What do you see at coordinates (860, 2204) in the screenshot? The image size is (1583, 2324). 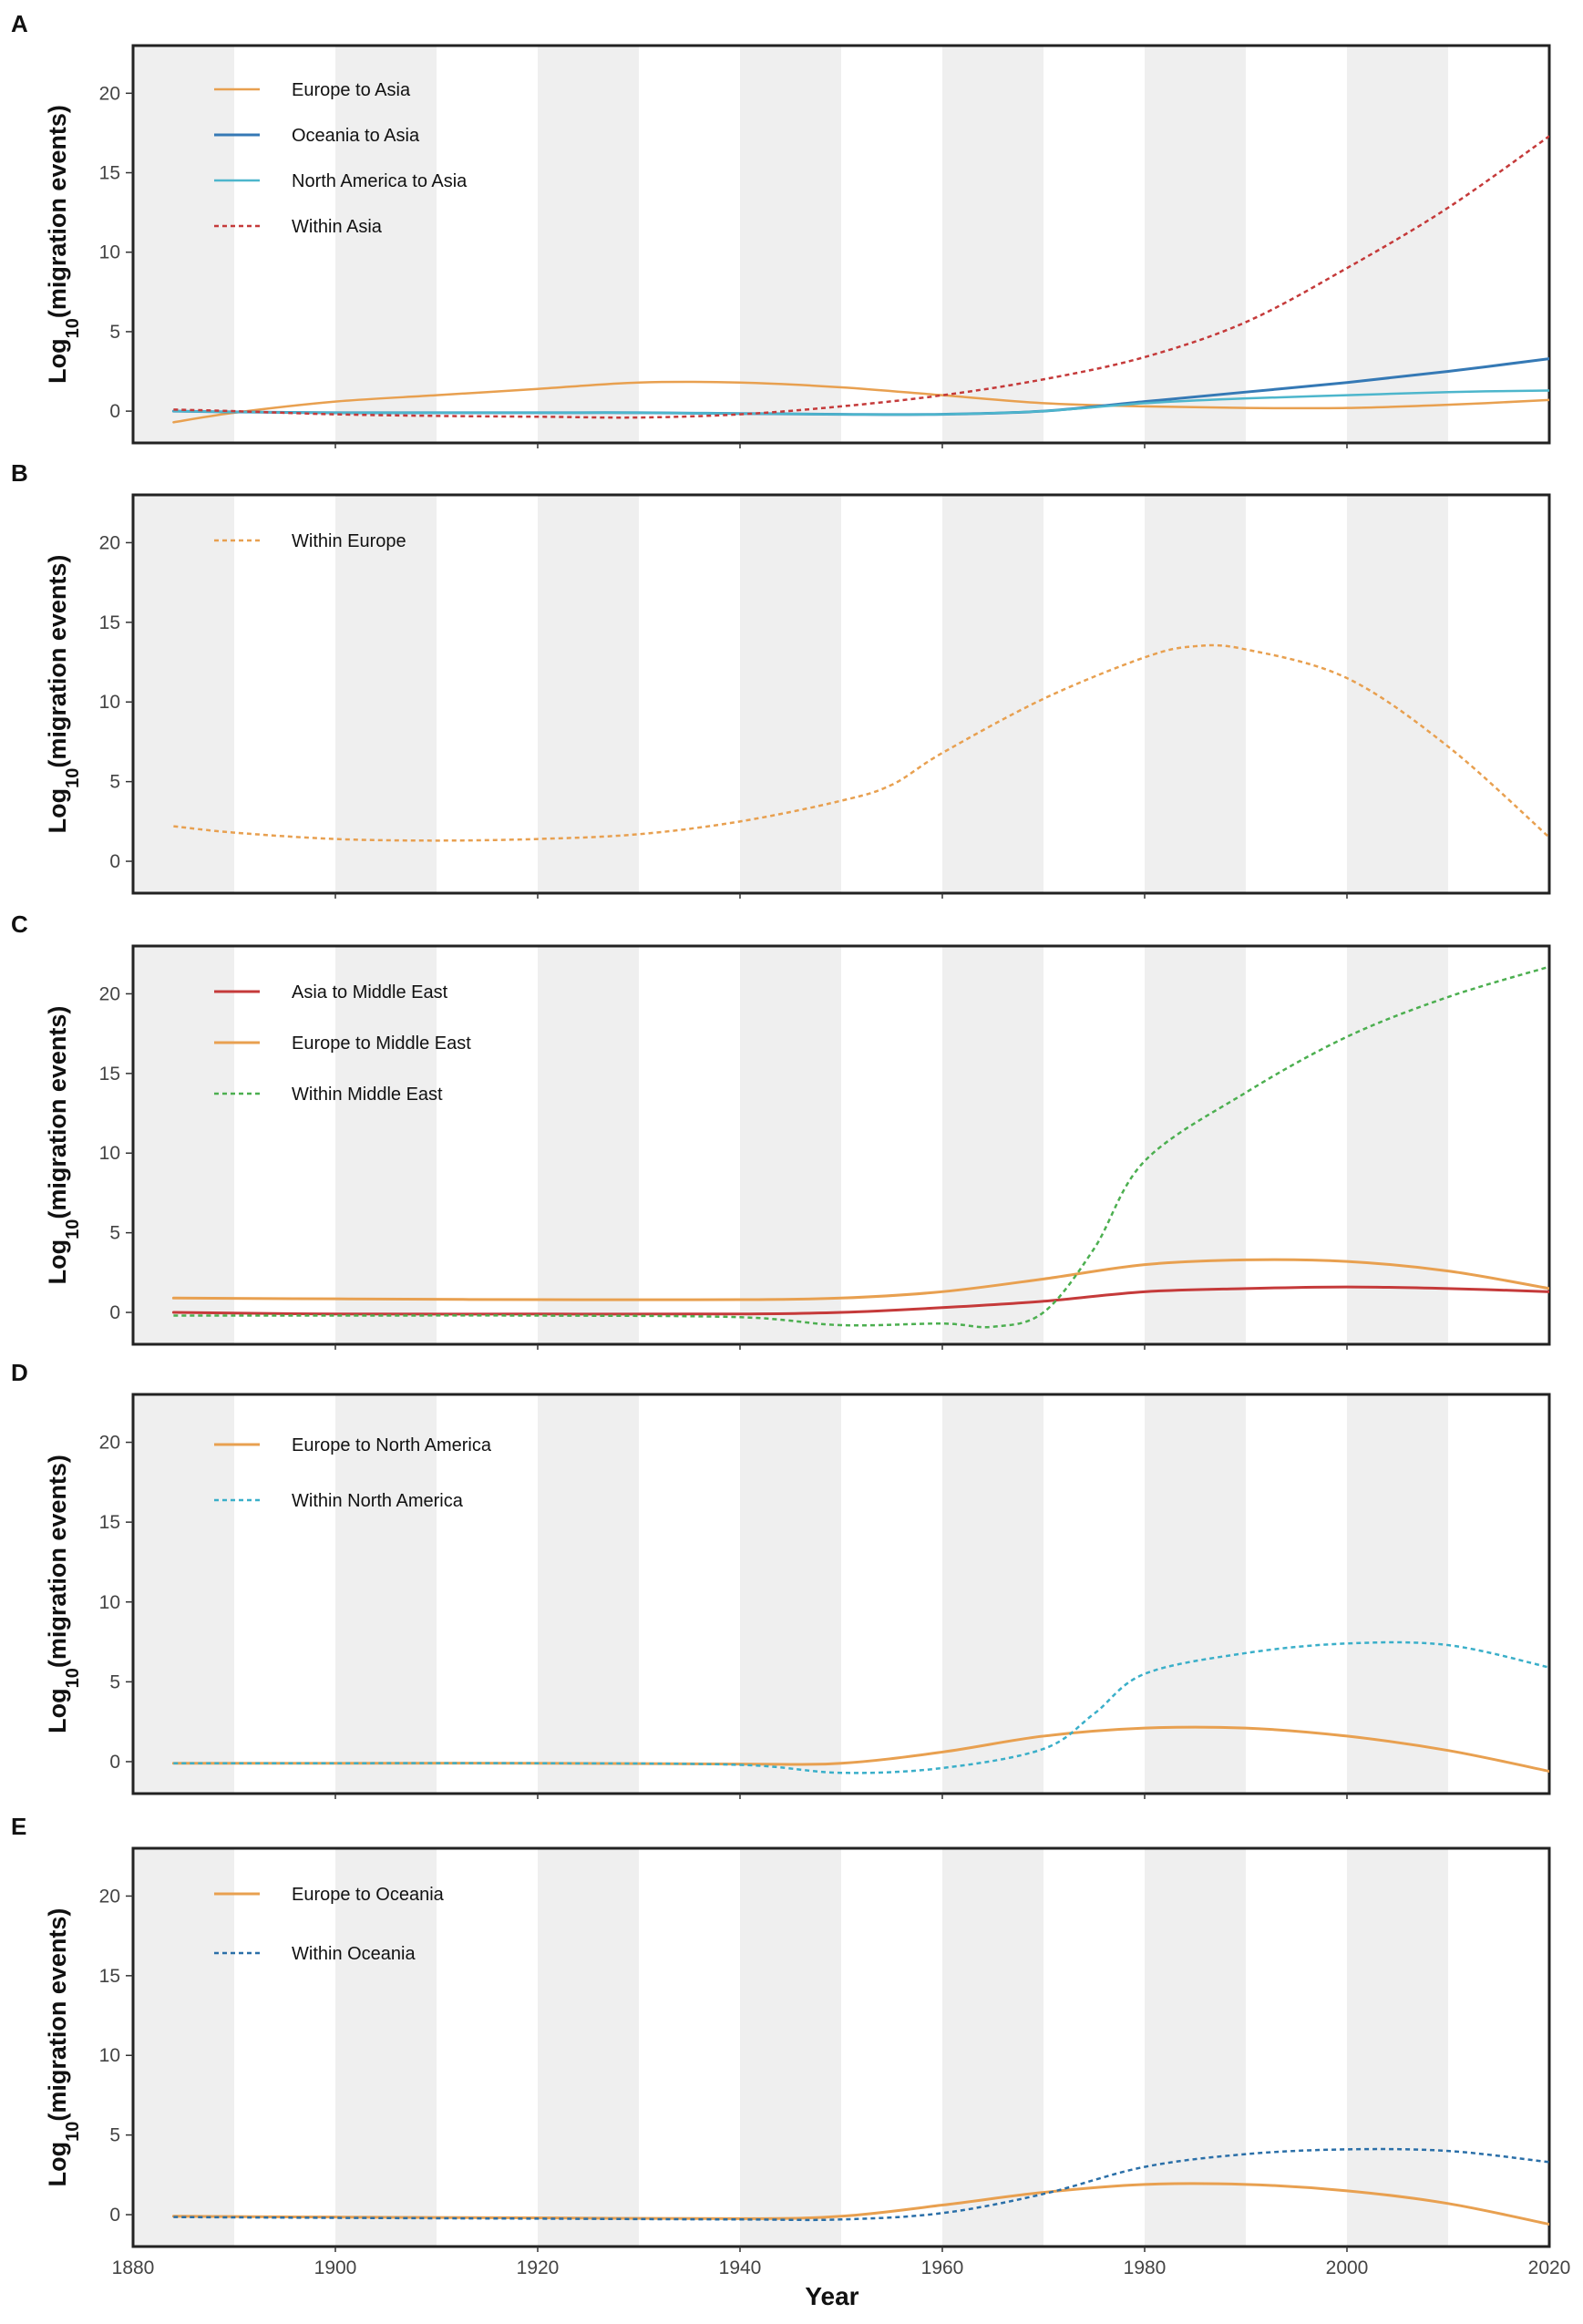 I see `series-line-europe-to-oceania` at bounding box center [860, 2204].